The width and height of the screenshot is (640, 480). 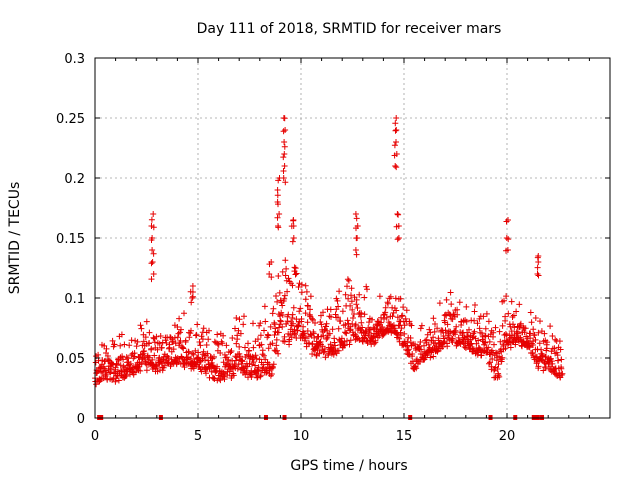 What do you see at coordinates (507, 436) in the screenshot?
I see `x-tick-label: 20` at bounding box center [507, 436].